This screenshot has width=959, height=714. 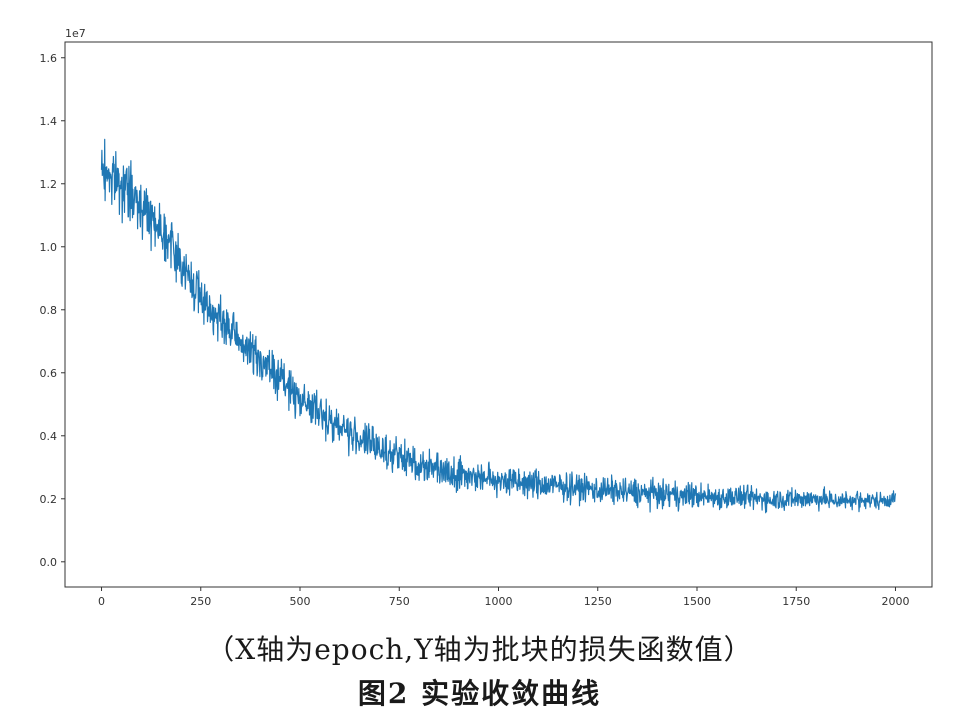 I want to click on y-tick-label: 0.4, so click(x=49, y=436).